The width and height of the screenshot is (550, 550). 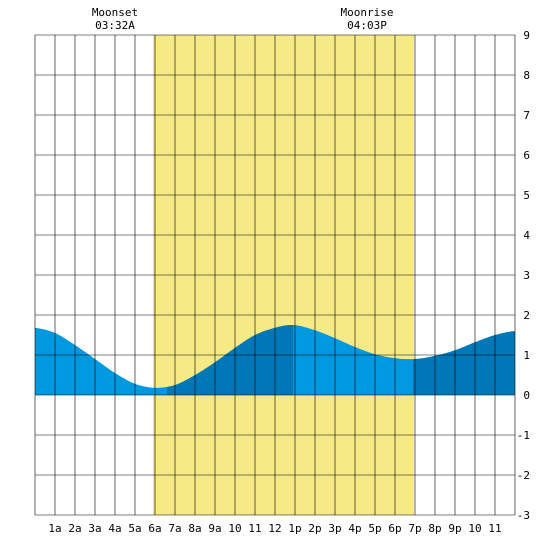 What do you see at coordinates (54, 528) in the screenshot?
I see `x-tick-label: 1a` at bounding box center [54, 528].